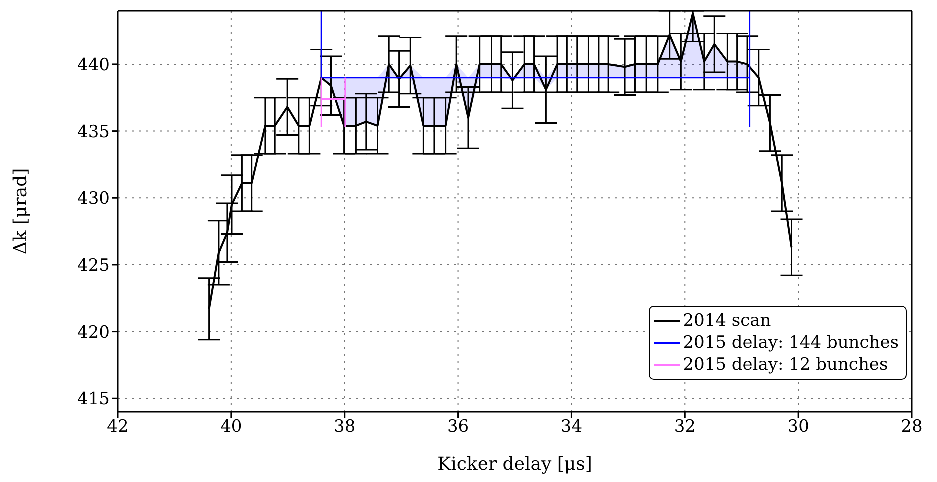 This screenshot has width=937, height=482. What do you see at coordinates (94, 199) in the screenshot?
I see `y-tick-label: 430` at bounding box center [94, 199].